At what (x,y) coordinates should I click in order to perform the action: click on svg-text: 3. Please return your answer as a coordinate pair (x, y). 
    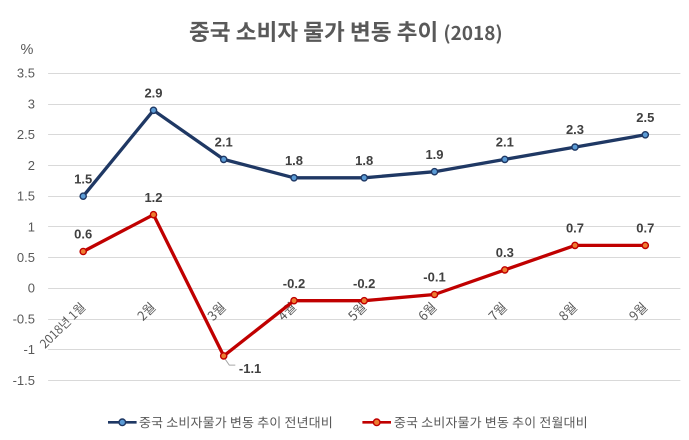
    Looking at the image, I should click on (31, 103).